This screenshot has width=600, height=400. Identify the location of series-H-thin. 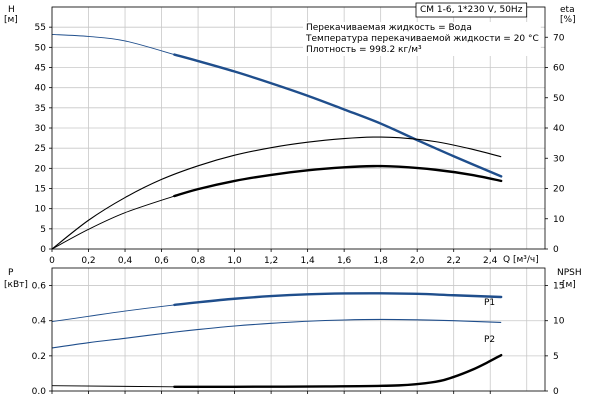
(113, 44).